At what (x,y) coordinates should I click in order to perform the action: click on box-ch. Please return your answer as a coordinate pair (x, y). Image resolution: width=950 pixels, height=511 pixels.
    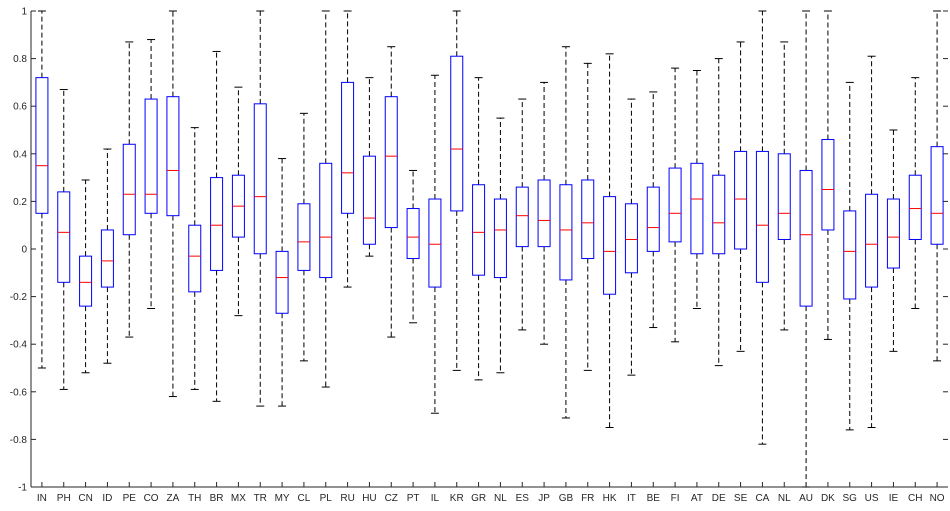
    Looking at the image, I should click on (915, 207).